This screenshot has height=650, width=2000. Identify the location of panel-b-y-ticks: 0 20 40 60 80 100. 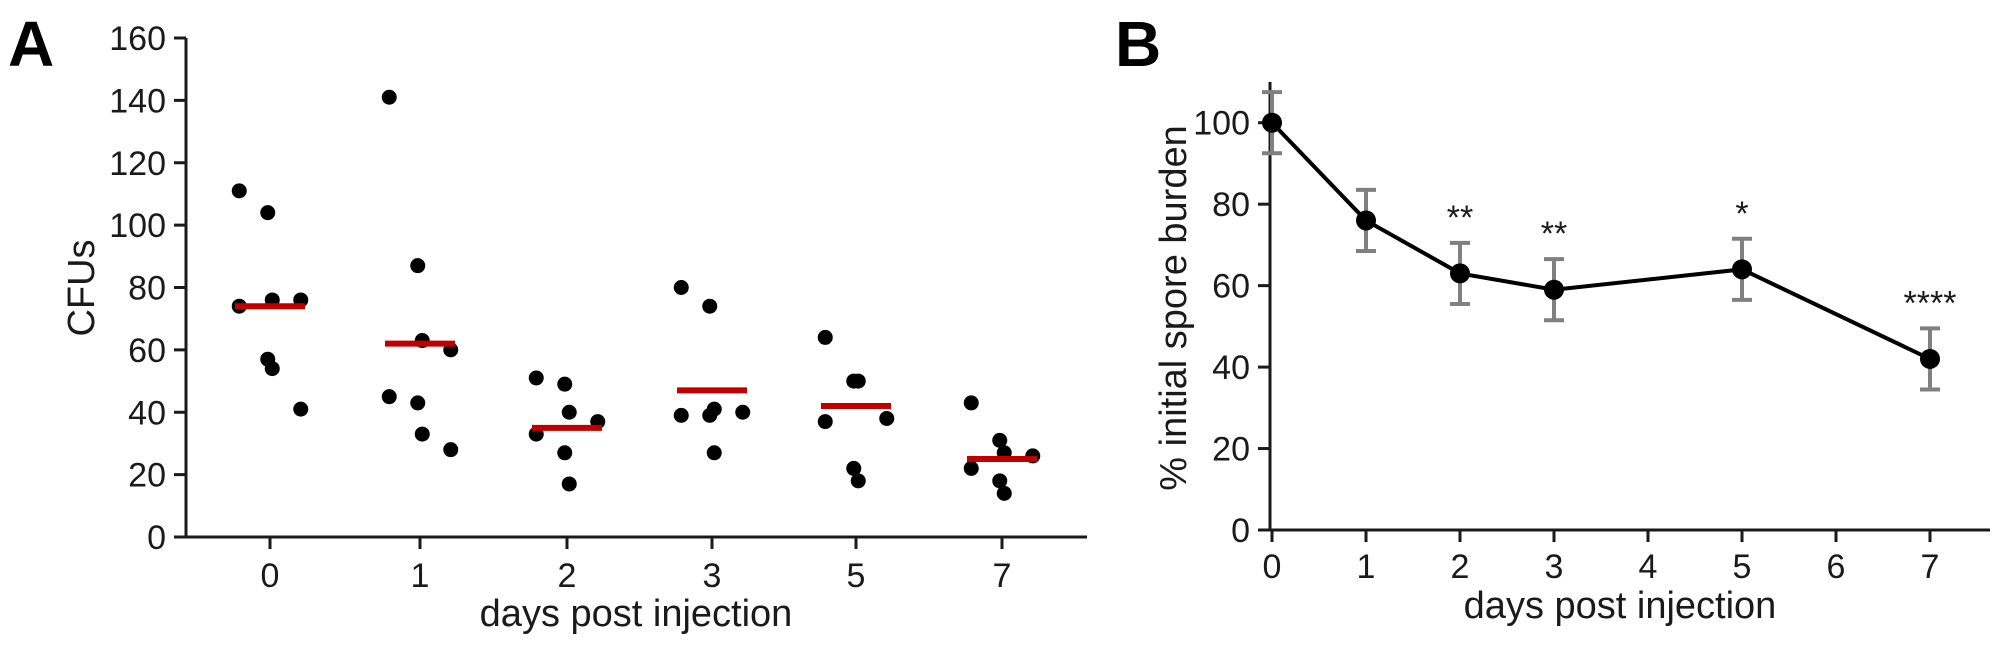
(1231, 327).